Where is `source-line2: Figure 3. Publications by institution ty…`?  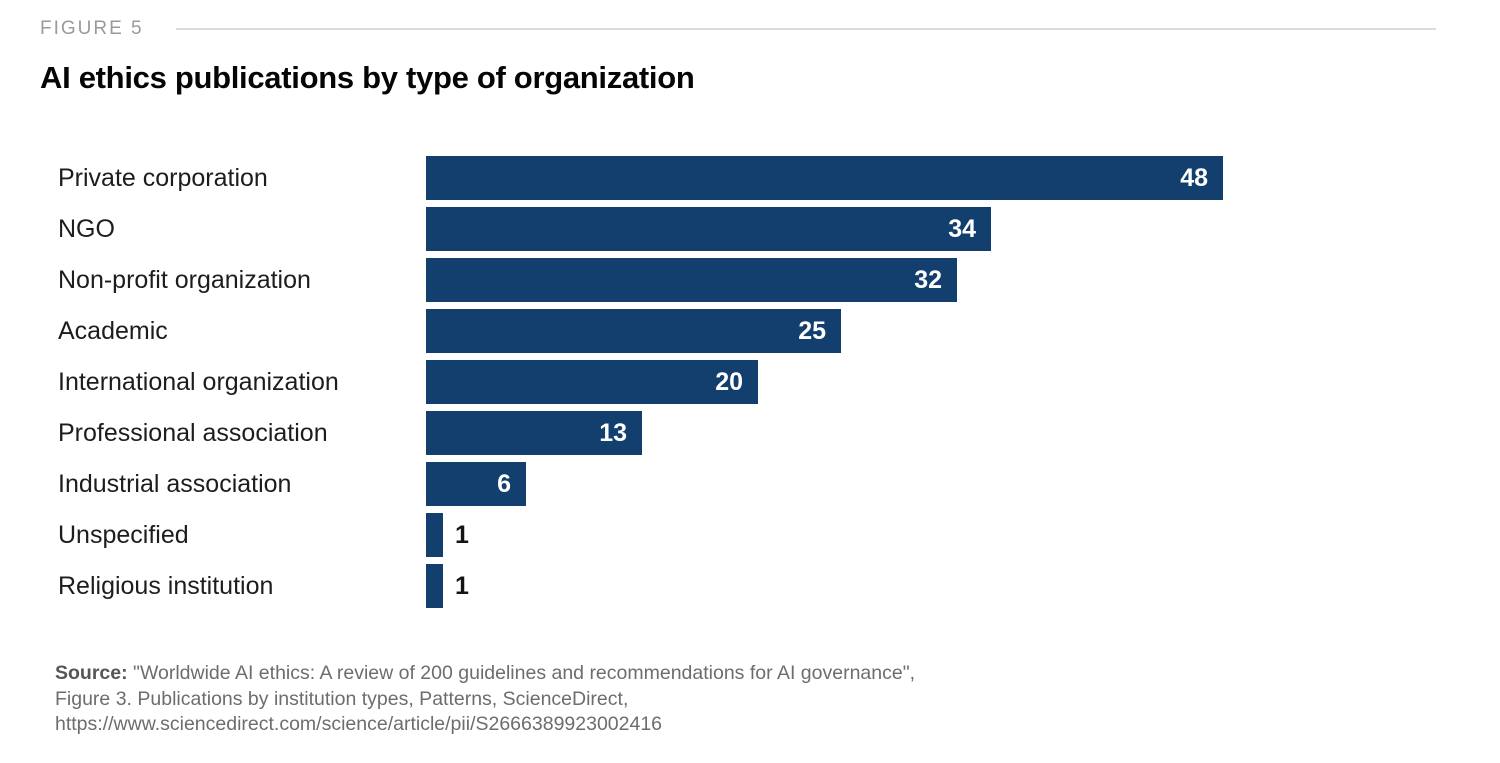 source-line2: Figure 3. Publications by institution ty… is located at coordinates (342, 698).